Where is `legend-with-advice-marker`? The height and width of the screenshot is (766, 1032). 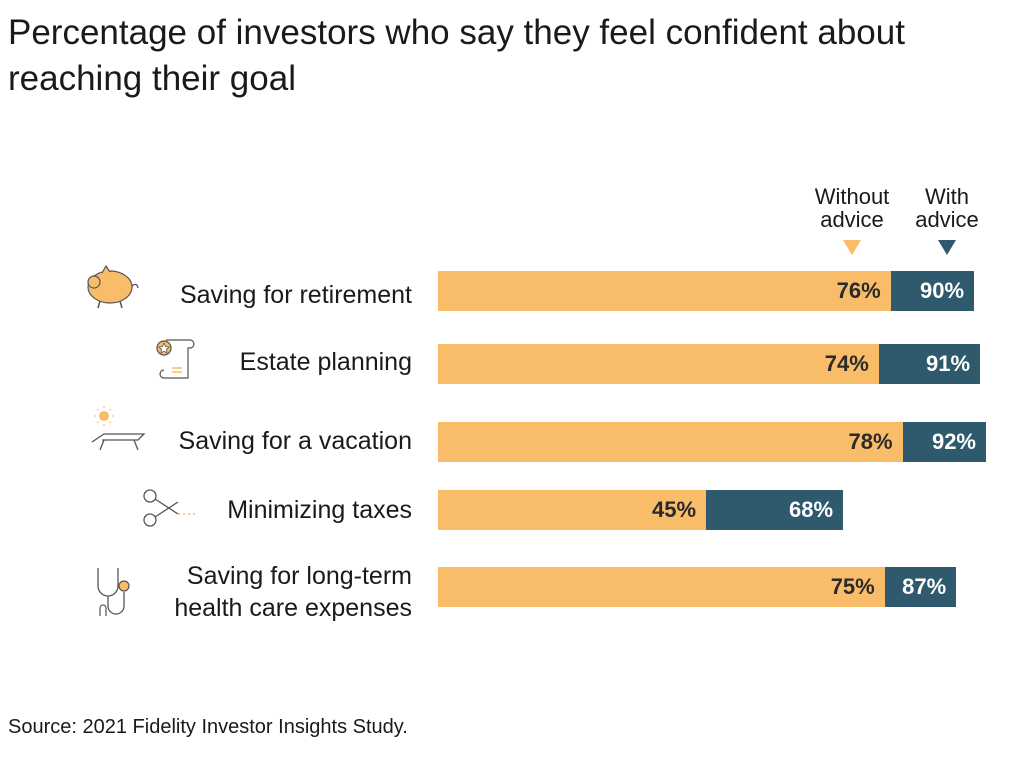
legend-with-advice-marker is located at coordinates (947, 247).